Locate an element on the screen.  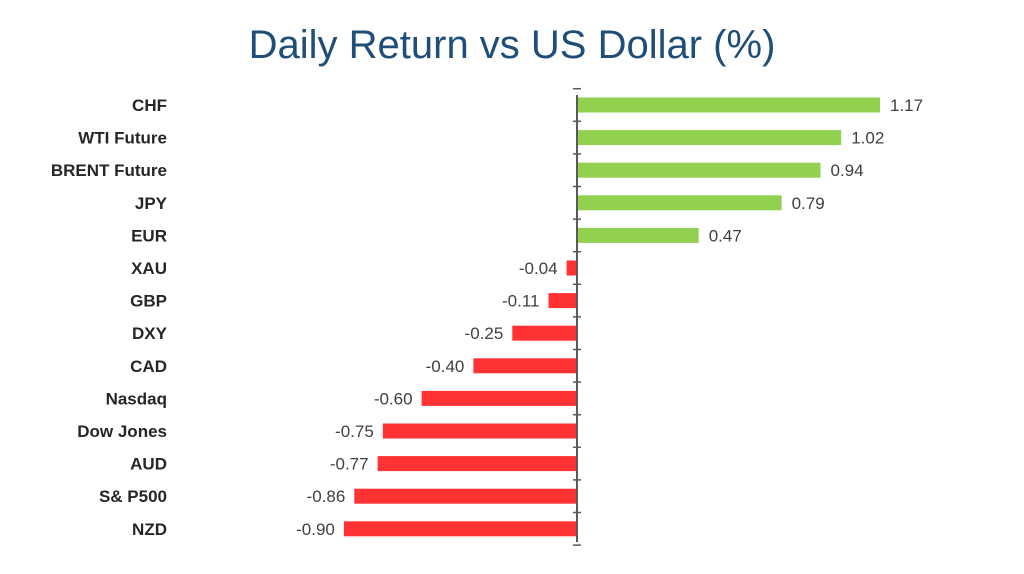
bar-brent-future is located at coordinates (699, 170).